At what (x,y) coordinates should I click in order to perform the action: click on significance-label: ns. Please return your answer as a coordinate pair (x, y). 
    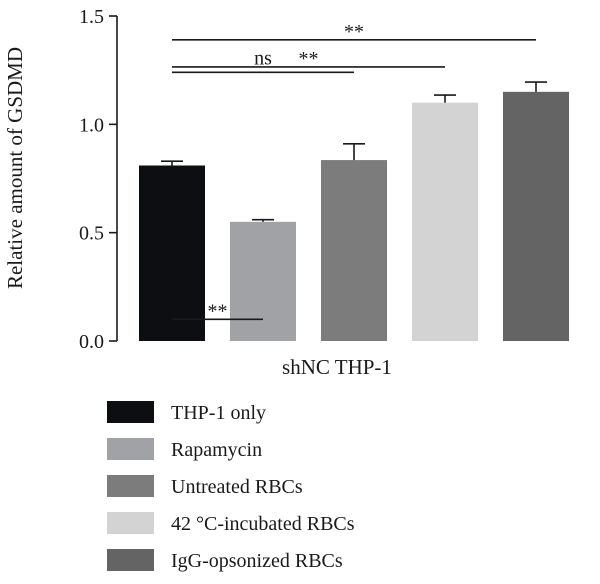
    Looking at the image, I should click on (263, 58).